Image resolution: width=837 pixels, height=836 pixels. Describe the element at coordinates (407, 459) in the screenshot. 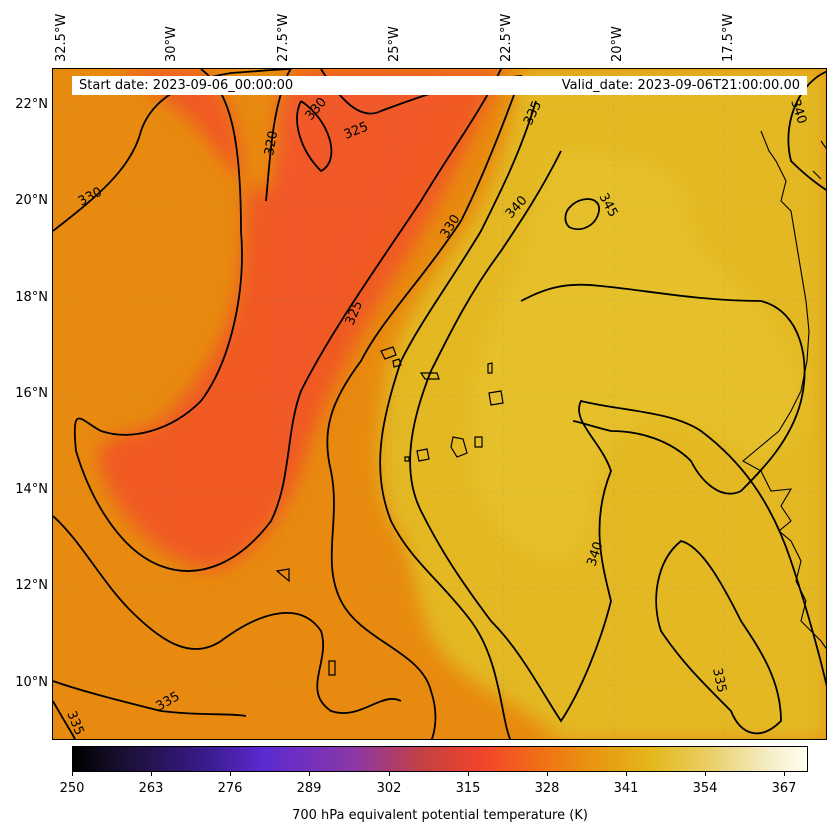

I see `island-brava` at that location.